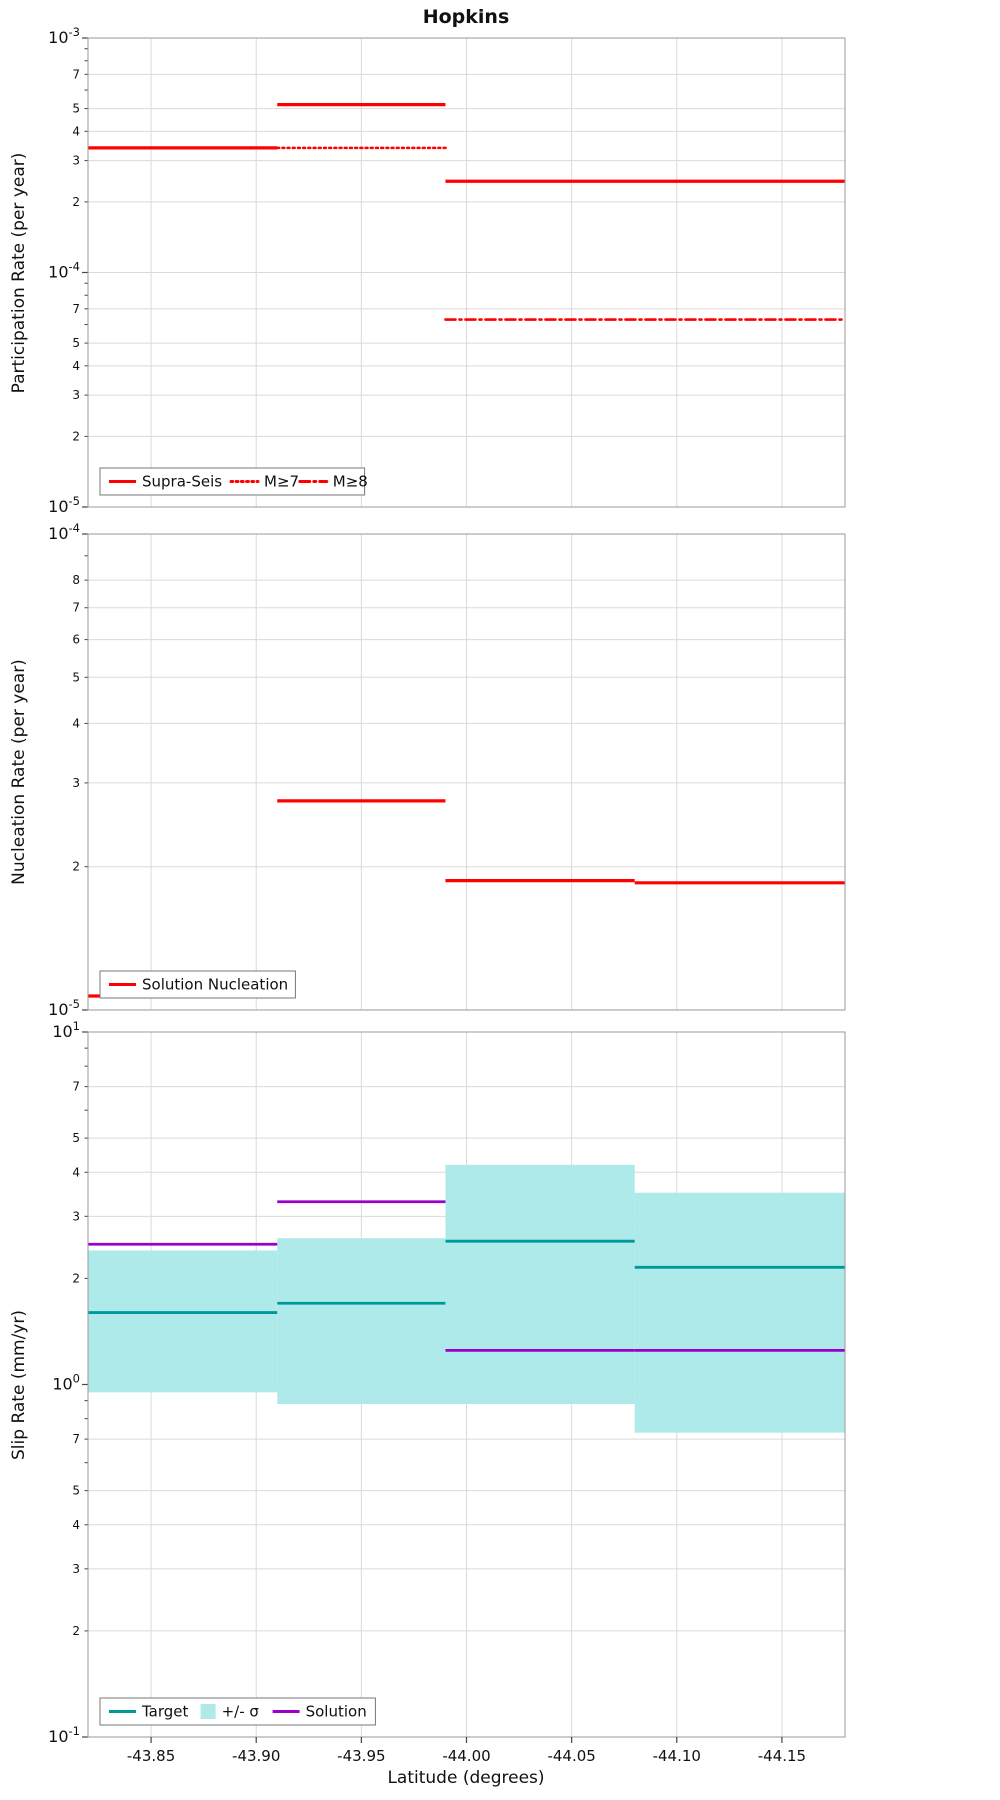 This screenshot has width=1000, height=1800. Describe the element at coordinates (208, 1711) in the screenshot. I see `legend-band-swatch` at that location.